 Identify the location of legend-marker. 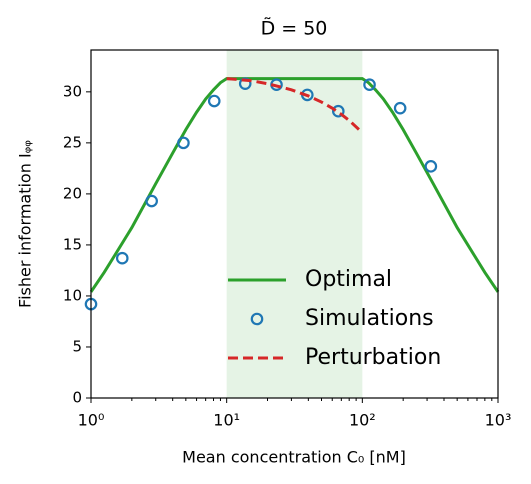
(257, 319).